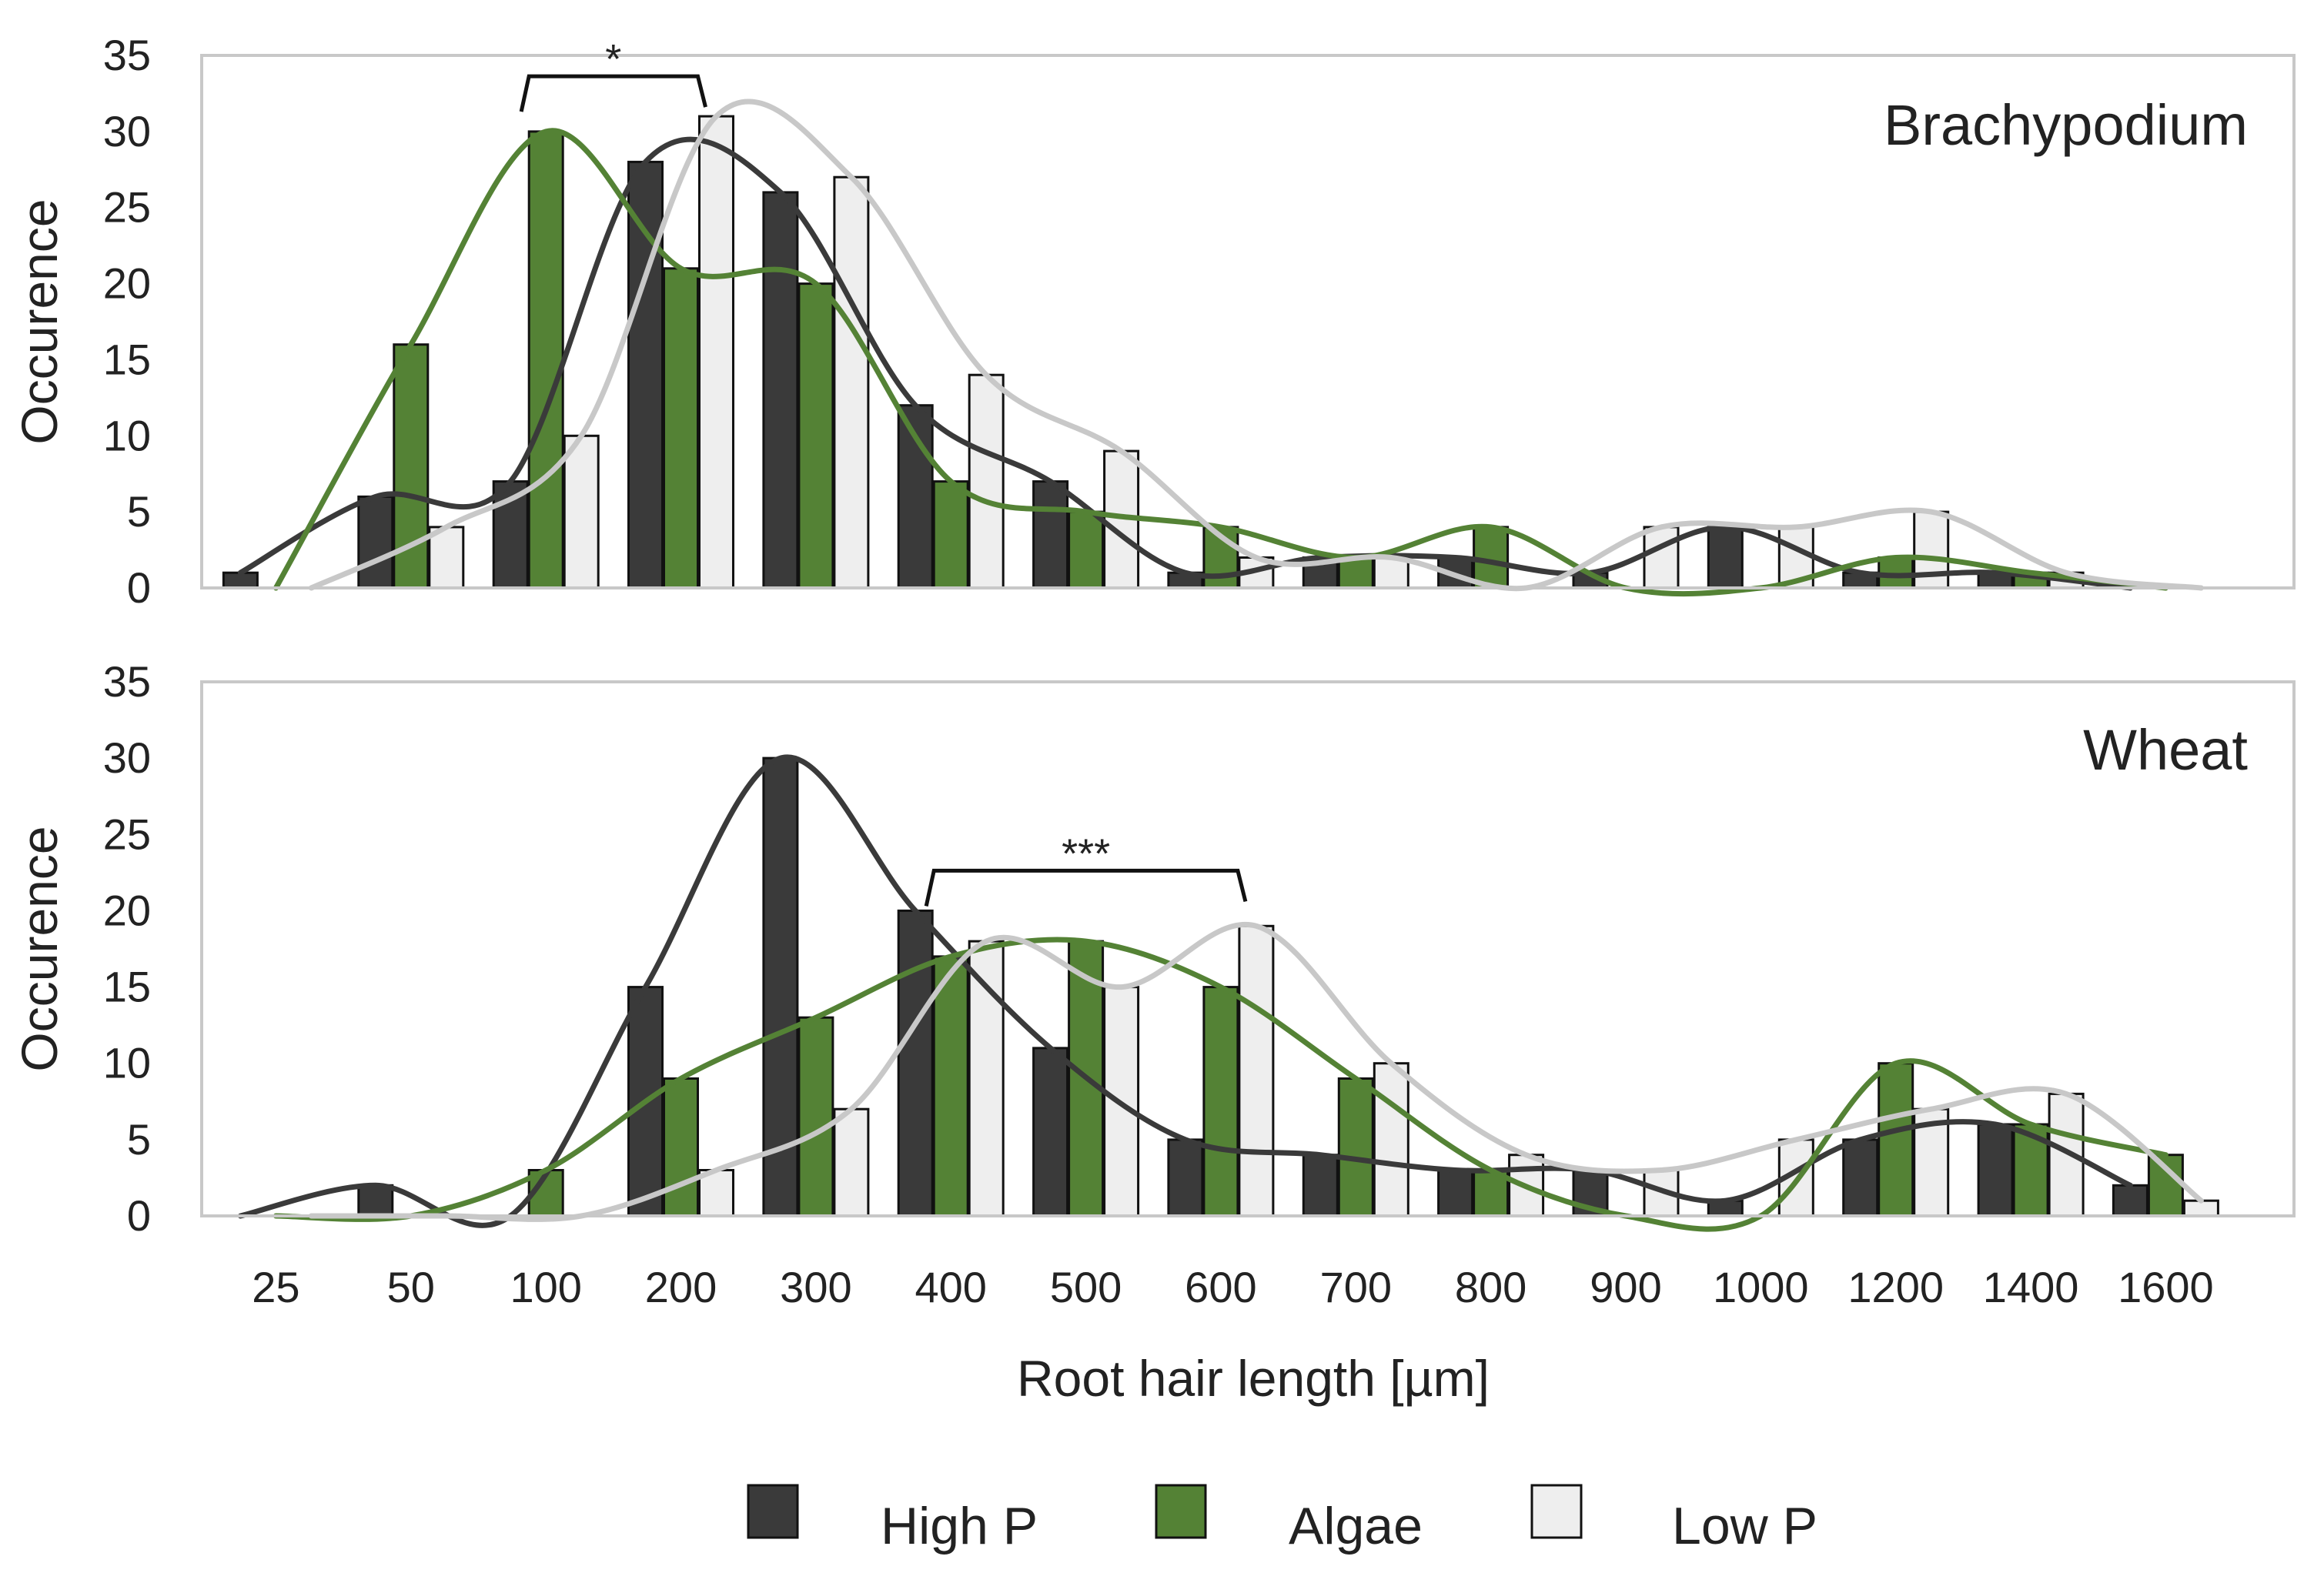 The height and width of the screenshot is (1573, 2324). I want to click on legend-item-algae: Algae, so click(1289, 1520).